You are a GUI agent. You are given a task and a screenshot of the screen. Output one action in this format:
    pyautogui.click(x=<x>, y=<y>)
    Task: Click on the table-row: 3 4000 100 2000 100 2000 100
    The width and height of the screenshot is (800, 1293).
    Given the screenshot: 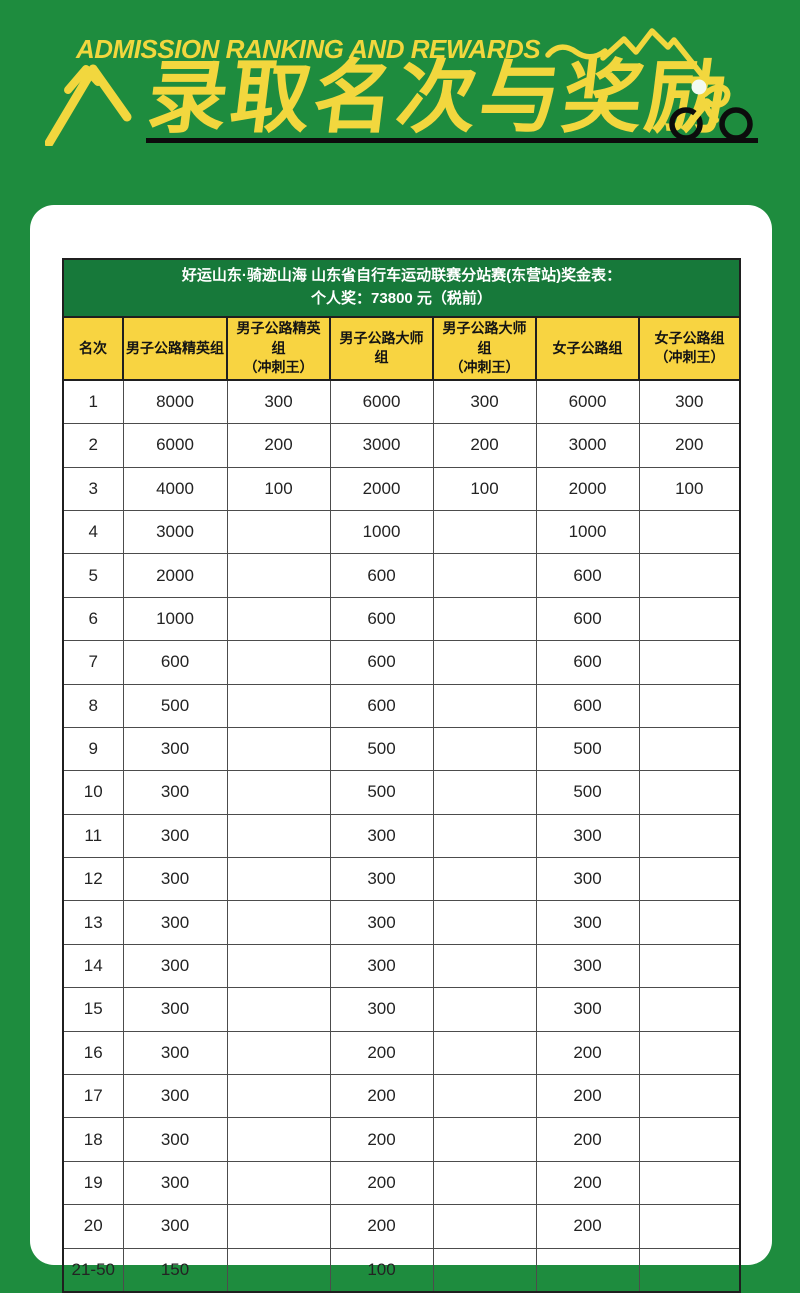 What is the action you would take?
    pyautogui.click(x=401, y=488)
    